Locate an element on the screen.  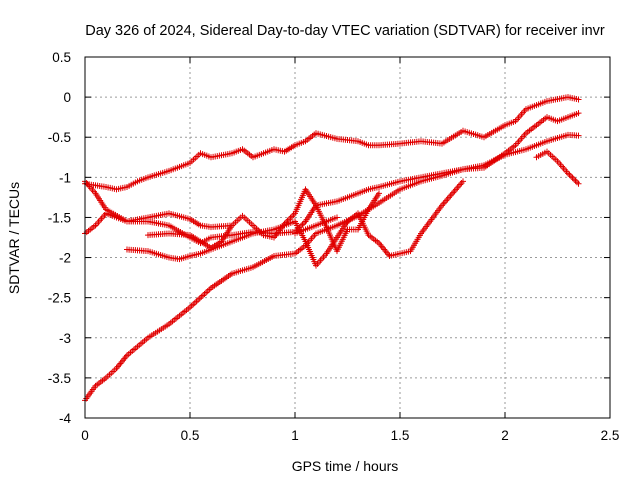
x-tick-label: 1 is located at coordinates (295, 435).